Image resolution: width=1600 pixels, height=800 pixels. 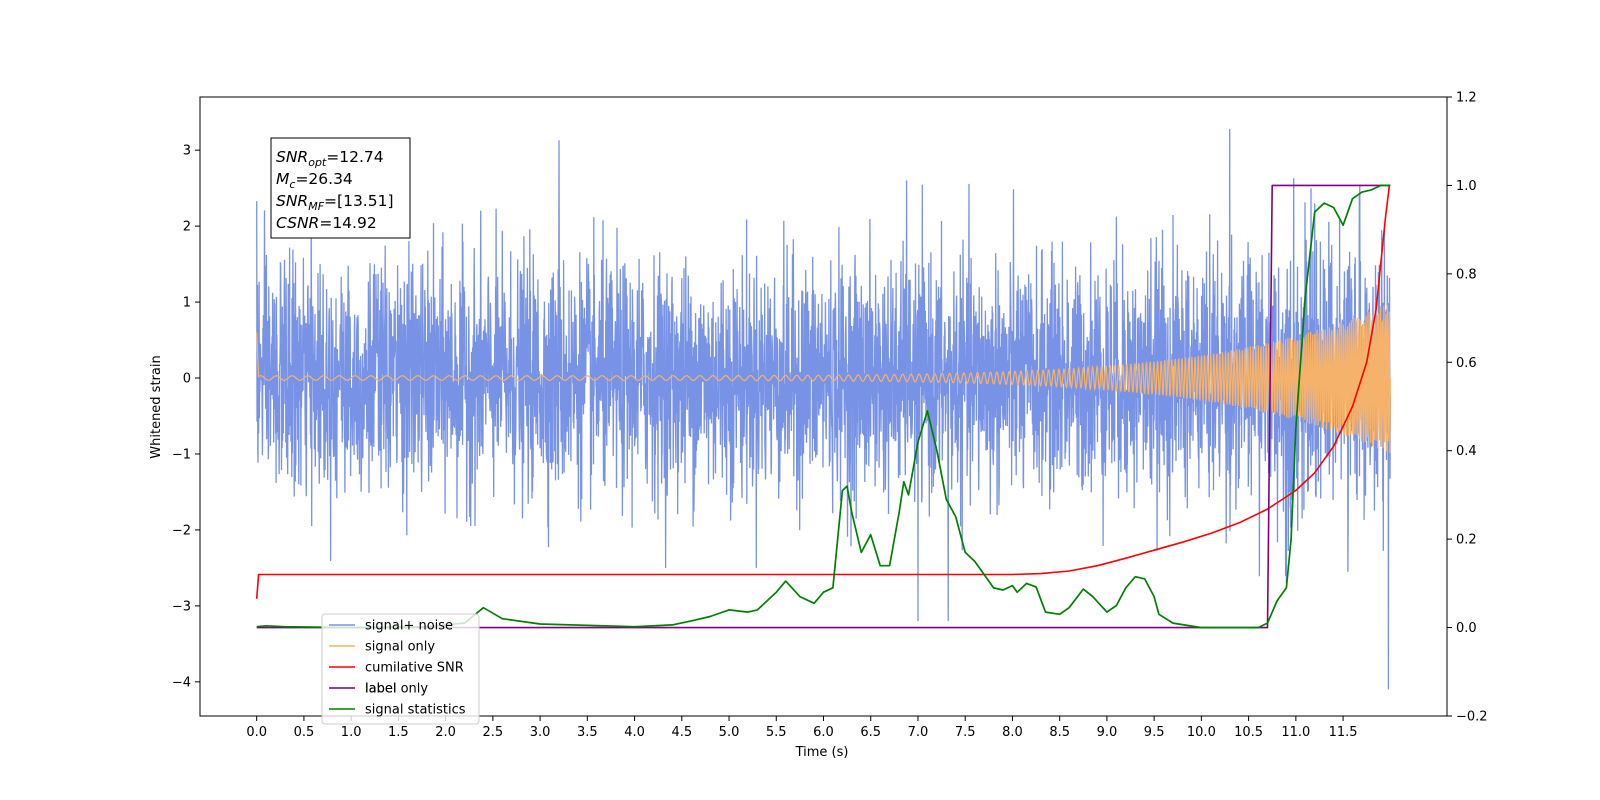 I want to click on y-axis-left: −4 −3 −2 −1 0 1 2 3, so click(x=186, y=417).